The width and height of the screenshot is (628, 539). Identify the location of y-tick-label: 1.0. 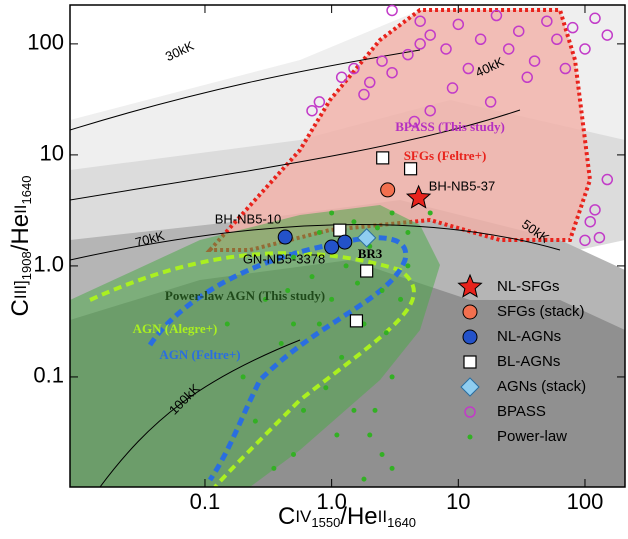
(48, 264).